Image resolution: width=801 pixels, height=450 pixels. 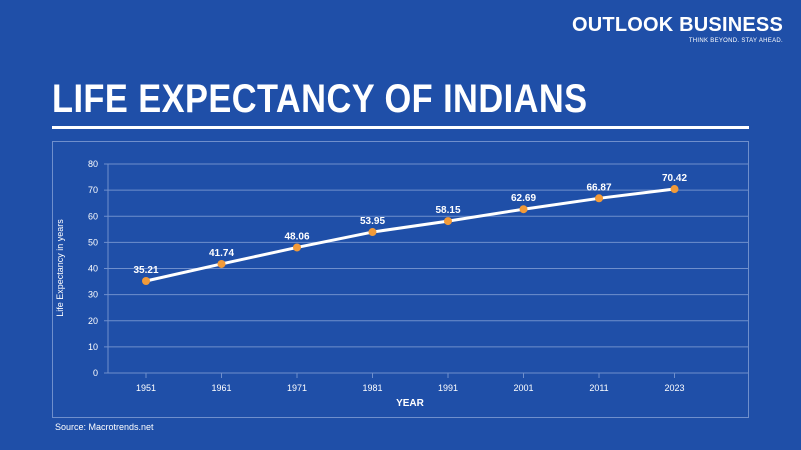 I want to click on y-tick-label: 0, so click(x=95, y=373).